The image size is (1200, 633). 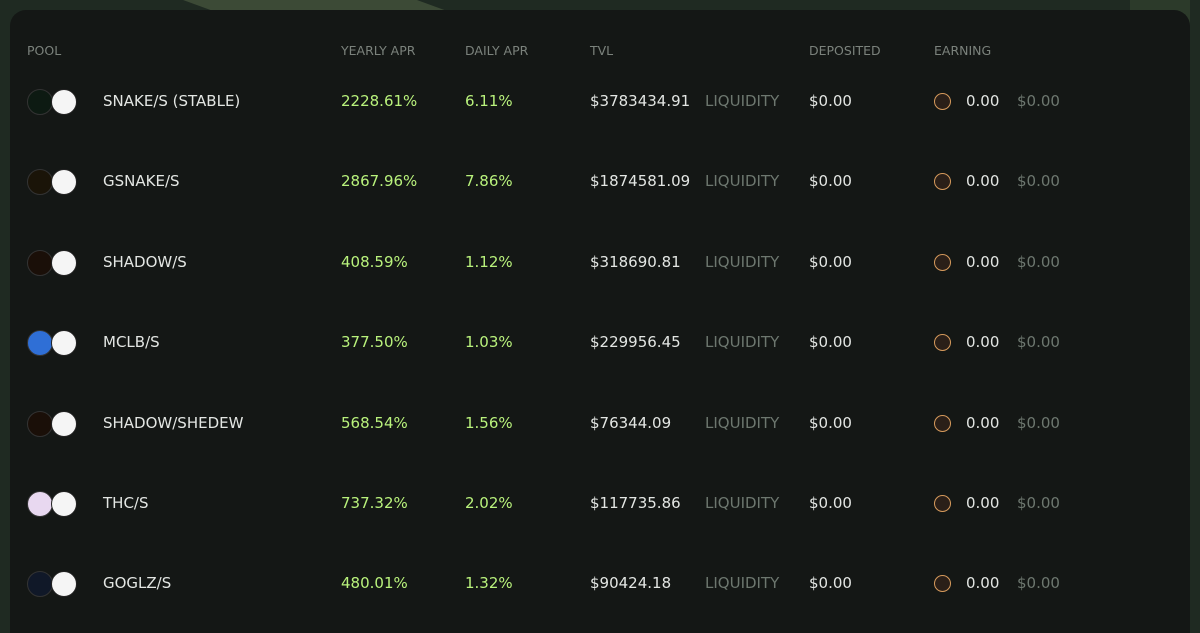 I want to click on pool-name: SHADOW/S, so click(x=145, y=261).